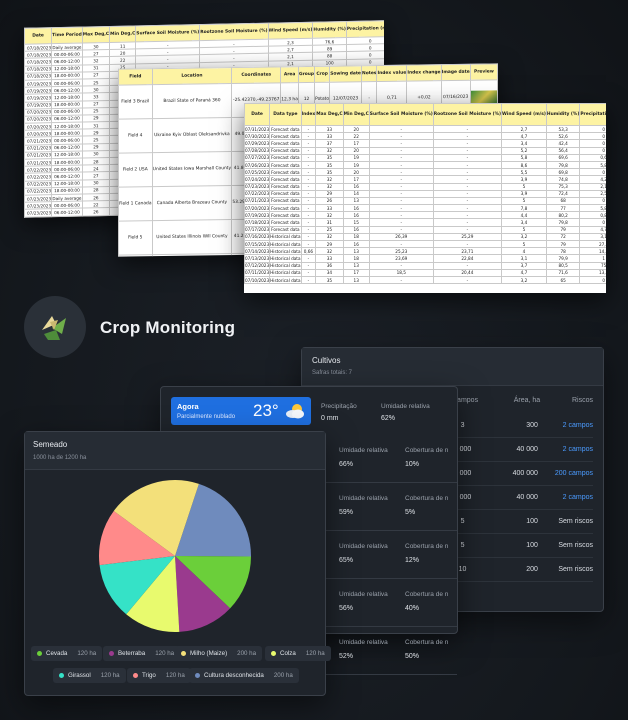  What do you see at coordinates (241, 411) in the screenshot?
I see `current-weather-card: Agora Parcialmente nublado 23°` at bounding box center [241, 411].